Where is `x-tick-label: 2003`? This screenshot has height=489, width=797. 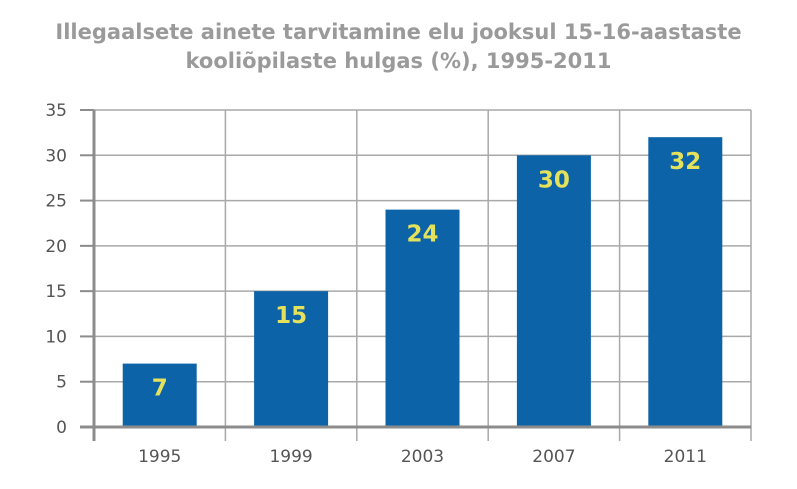 x-tick-label: 2003 is located at coordinates (422, 457).